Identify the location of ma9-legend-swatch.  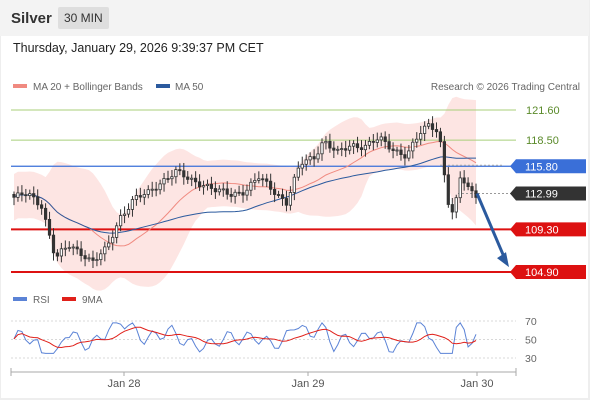
(69, 299).